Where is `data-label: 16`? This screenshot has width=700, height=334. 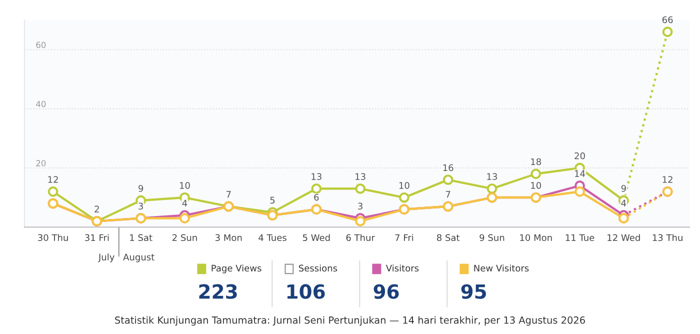 data-label: 16 is located at coordinates (448, 168).